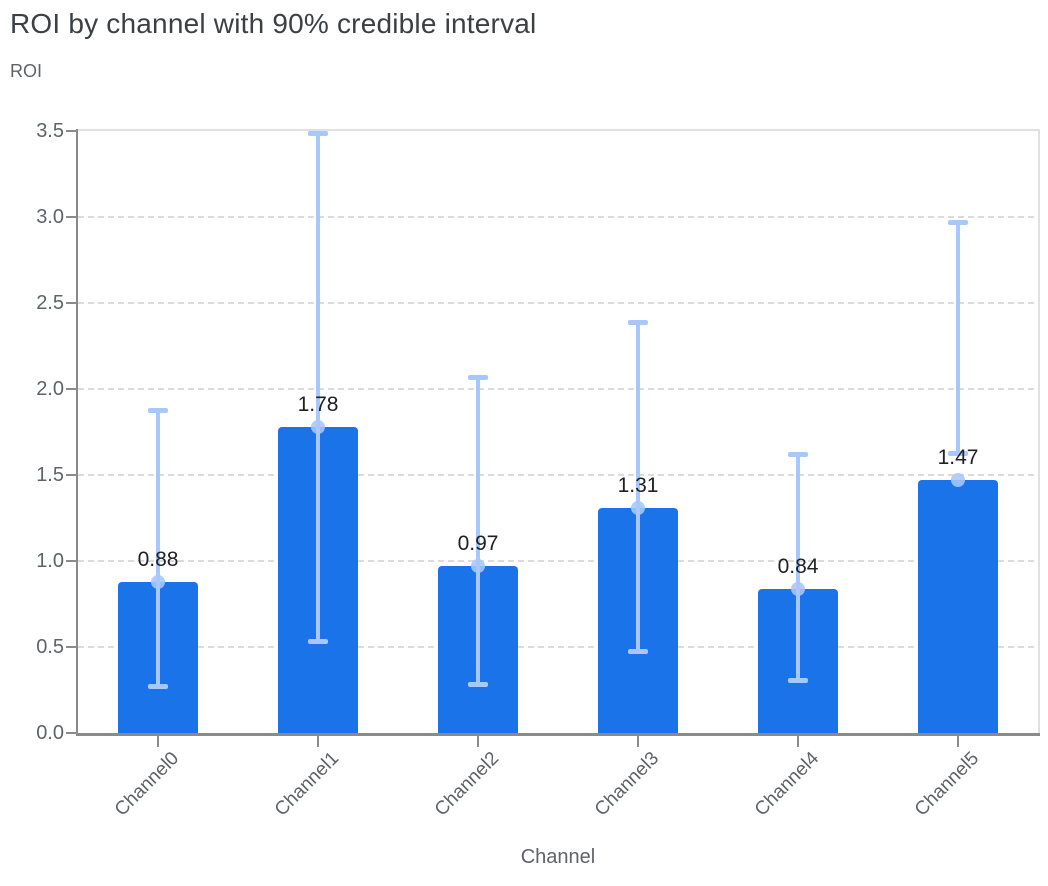 The height and width of the screenshot is (886, 1048). I want to click on y-tick-label: 2.0, so click(50, 389).